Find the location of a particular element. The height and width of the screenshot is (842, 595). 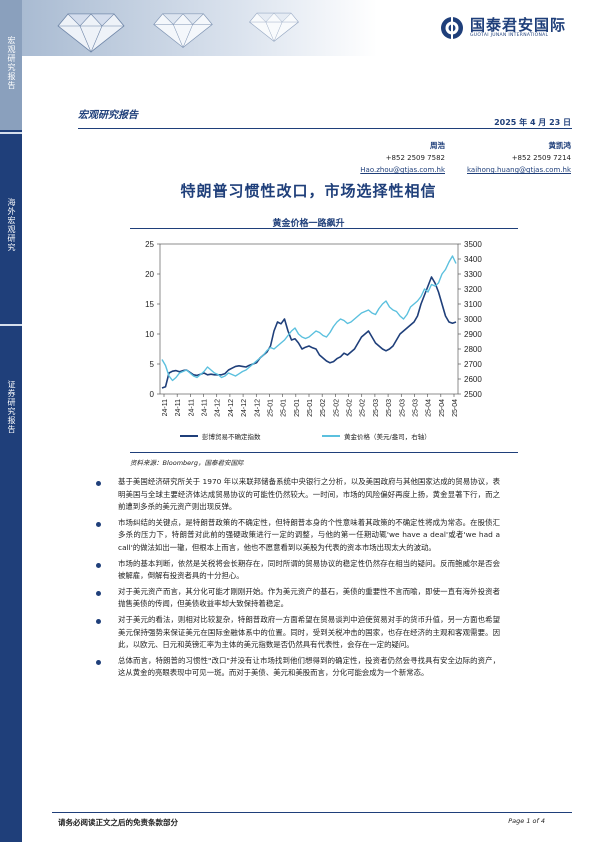

author-email-link: Hao.zhou@gtjas.com.hk is located at coordinates (402, 170).